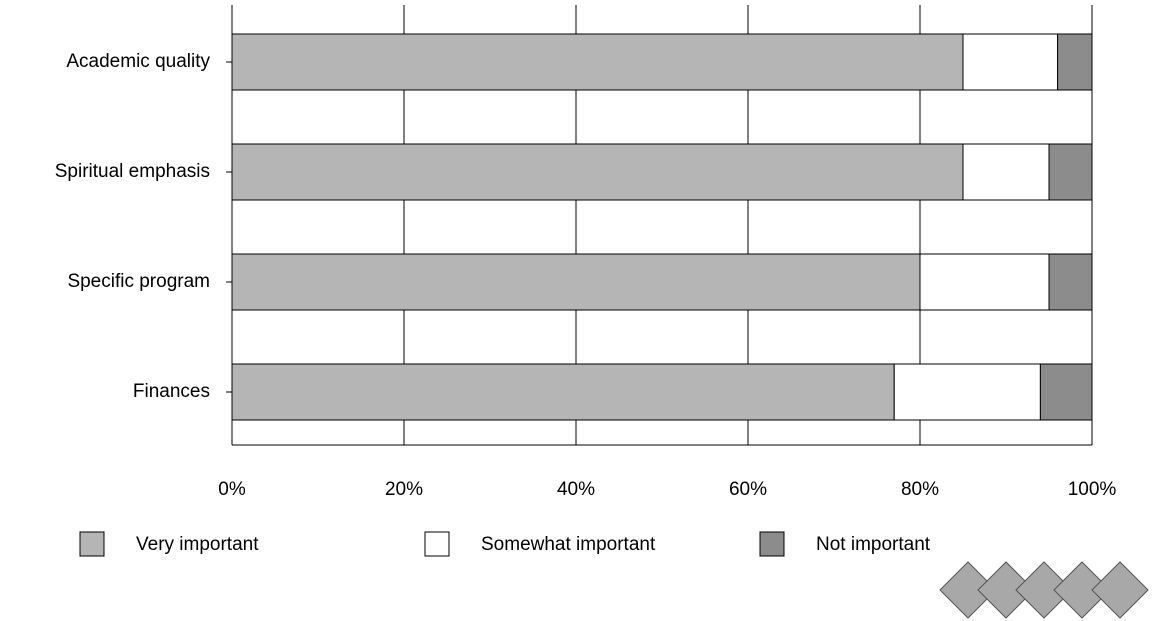 The height and width of the screenshot is (621, 1156). What do you see at coordinates (1092, 489) in the screenshot?
I see `x-tick-label: 100%` at bounding box center [1092, 489].